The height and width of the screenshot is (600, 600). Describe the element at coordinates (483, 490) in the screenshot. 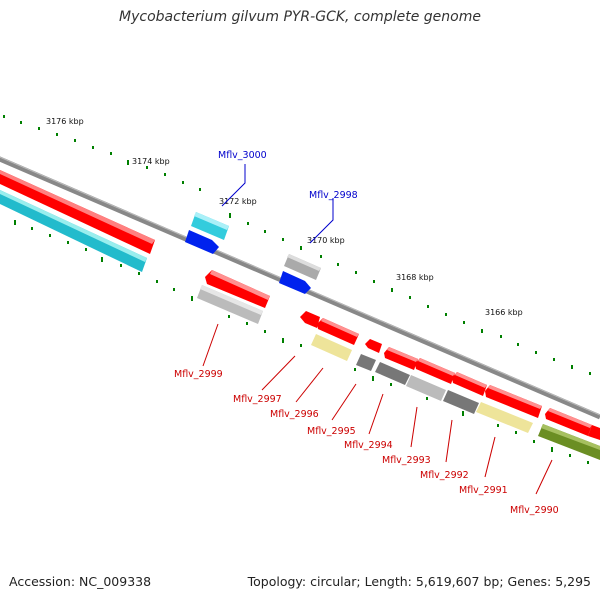

I see `gene-label-mflv-2991: Mflv_2991` at that location.